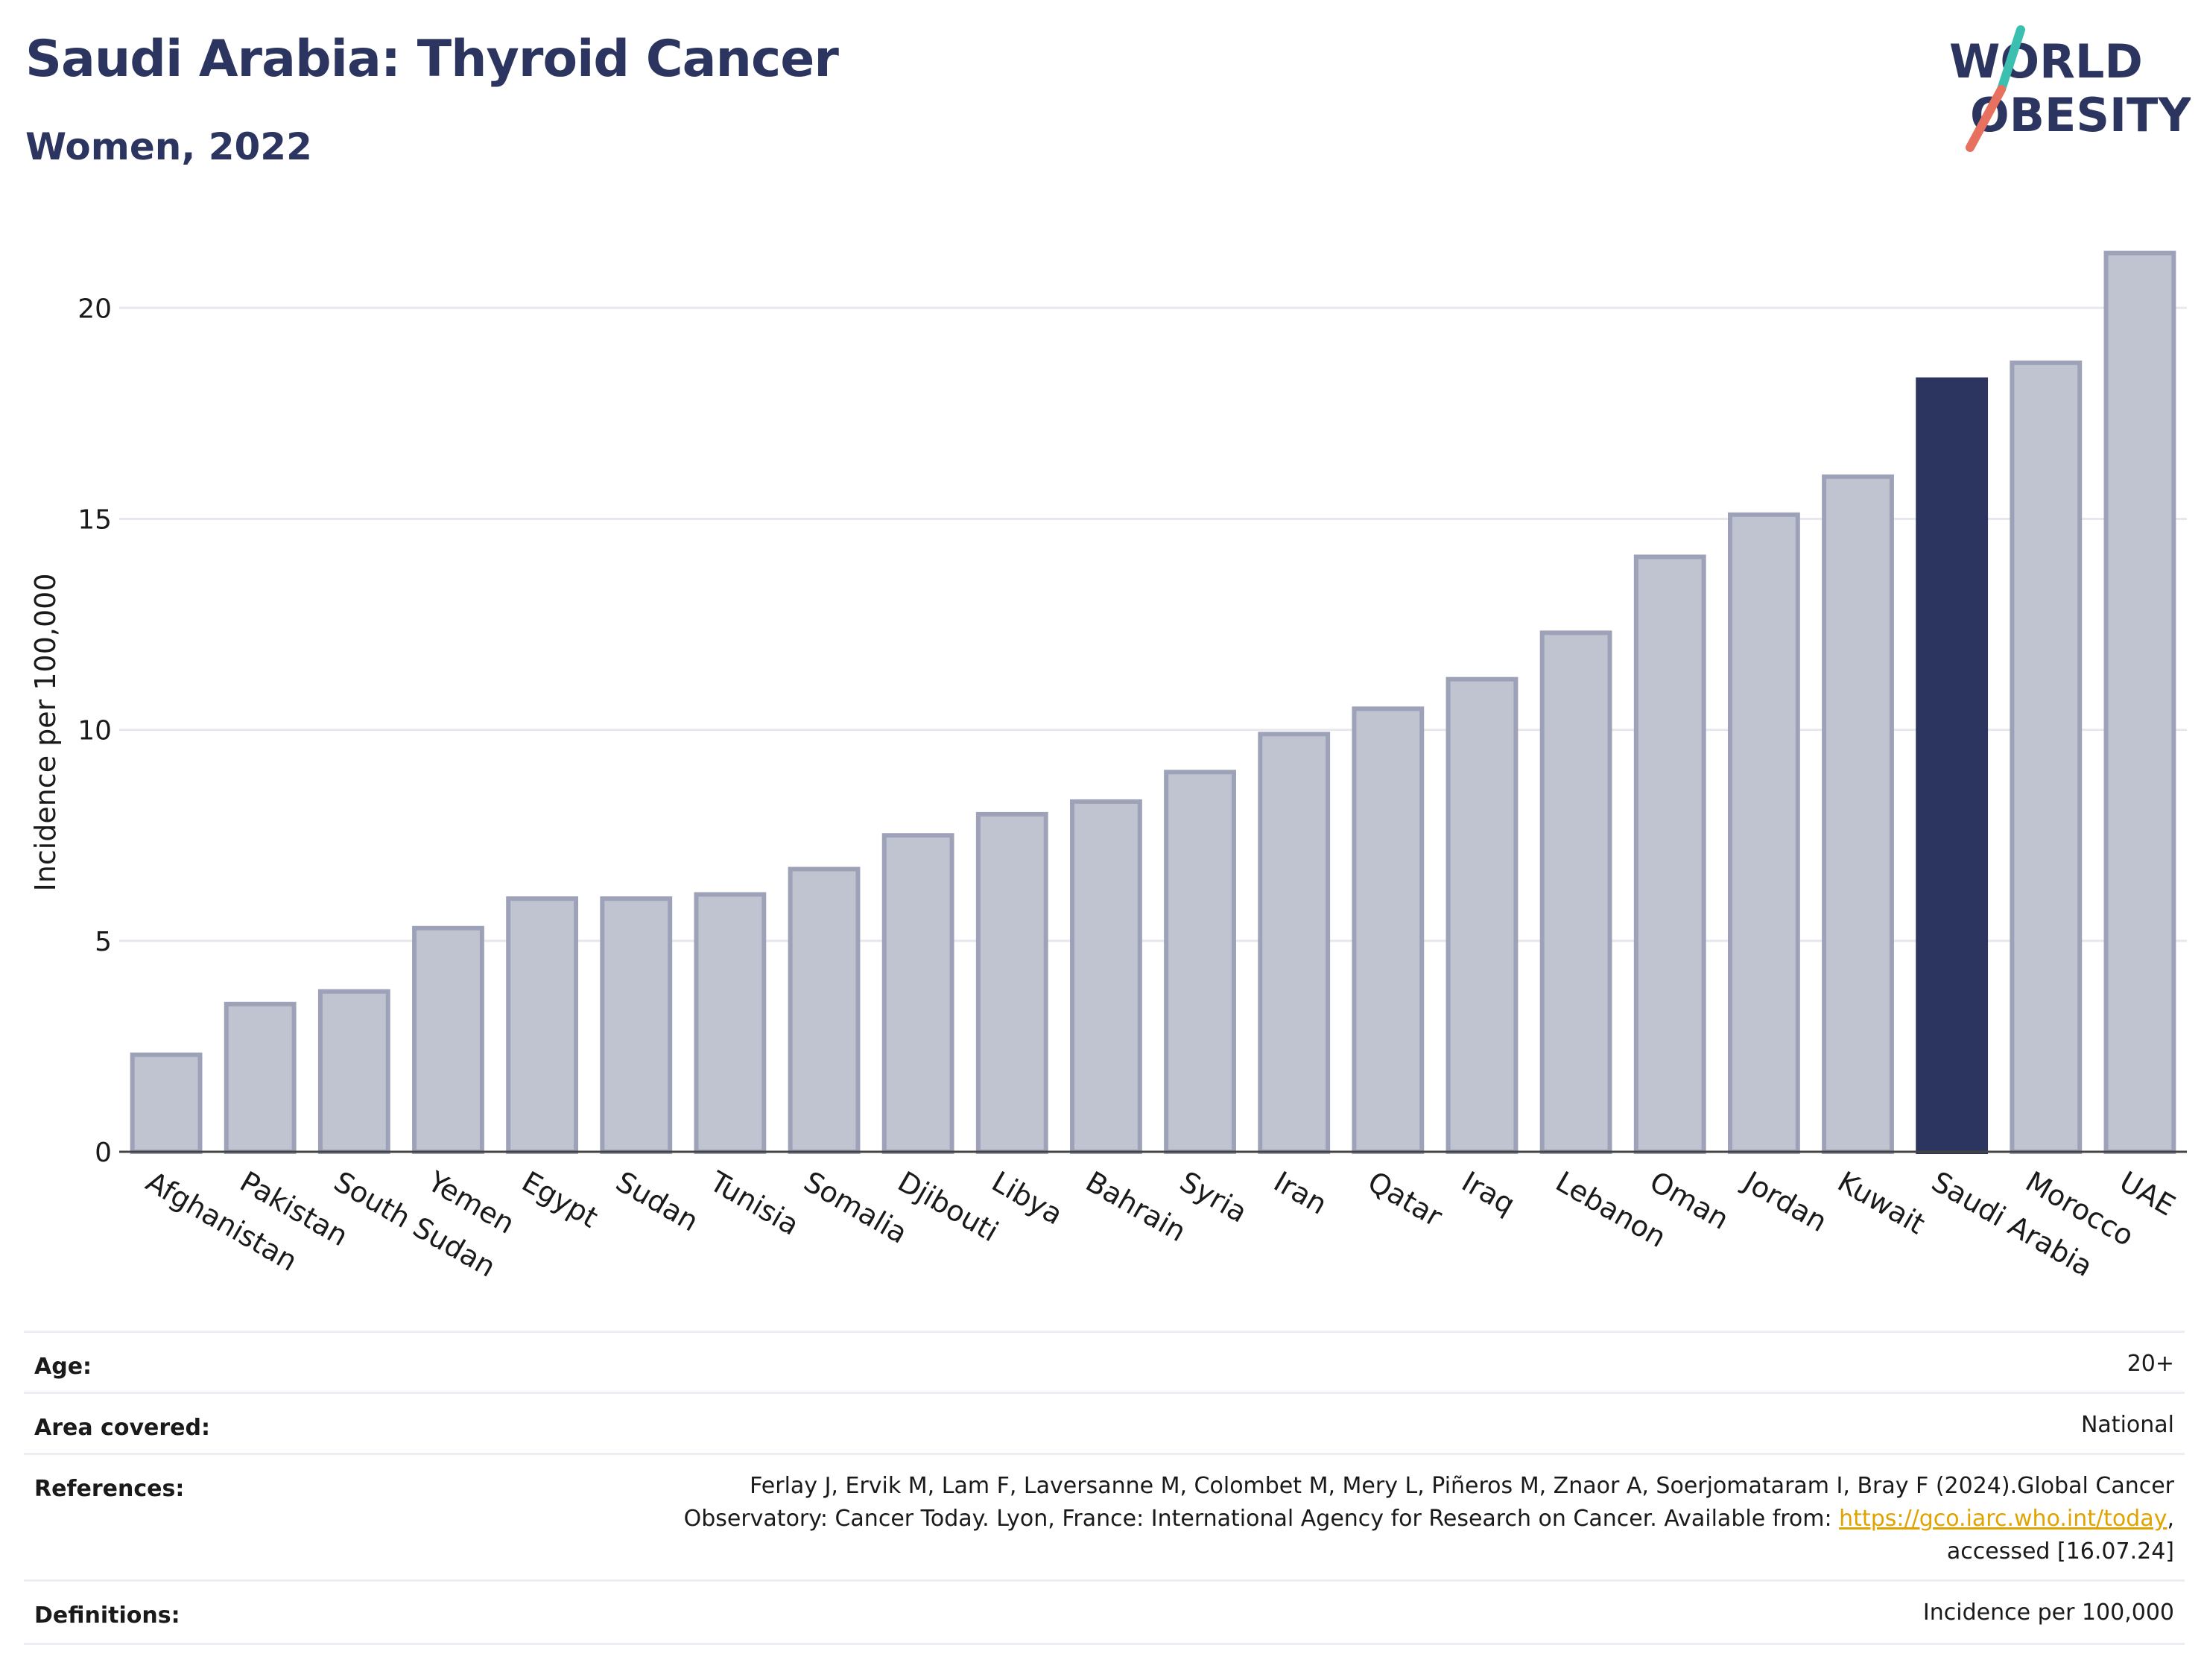 This screenshot has width=2204, height=1680. I want to click on logo-text-world: WORLD, so click(2046, 61).